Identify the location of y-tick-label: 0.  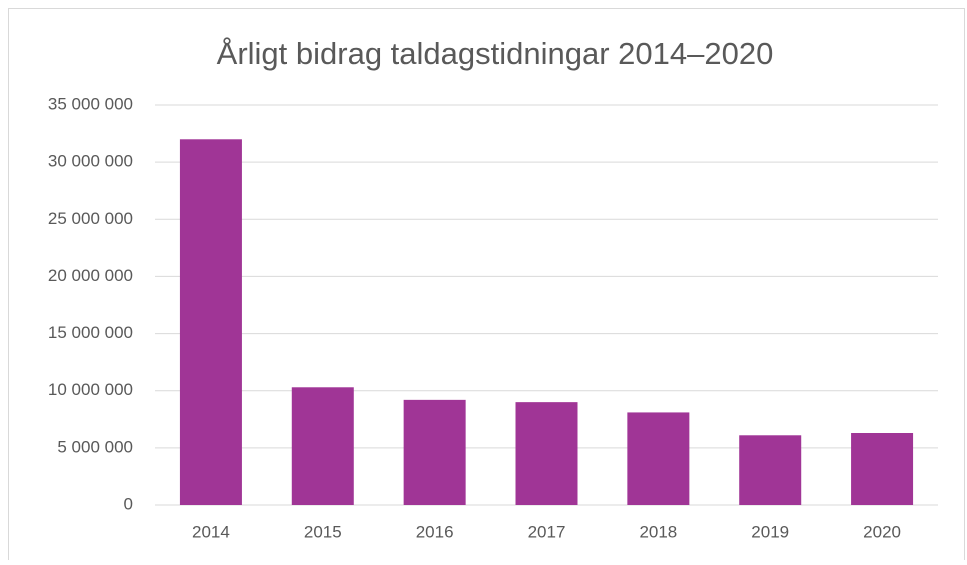
(128, 503).